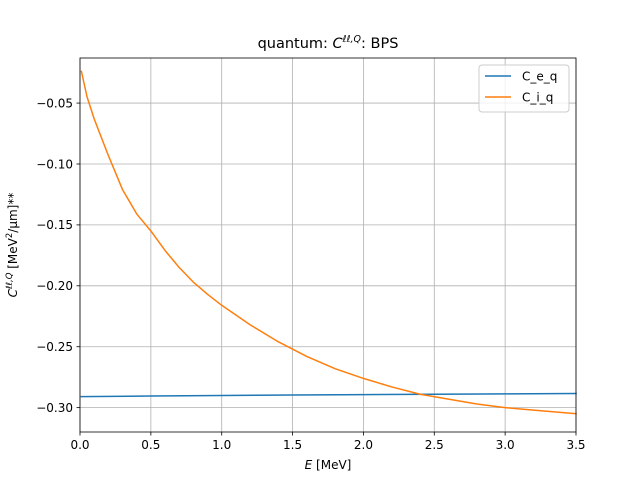  What do you see at coordinates (434, 445) in the screenshot?
I see `x-tick-label: 2.5` at bounding box center [434, 445].